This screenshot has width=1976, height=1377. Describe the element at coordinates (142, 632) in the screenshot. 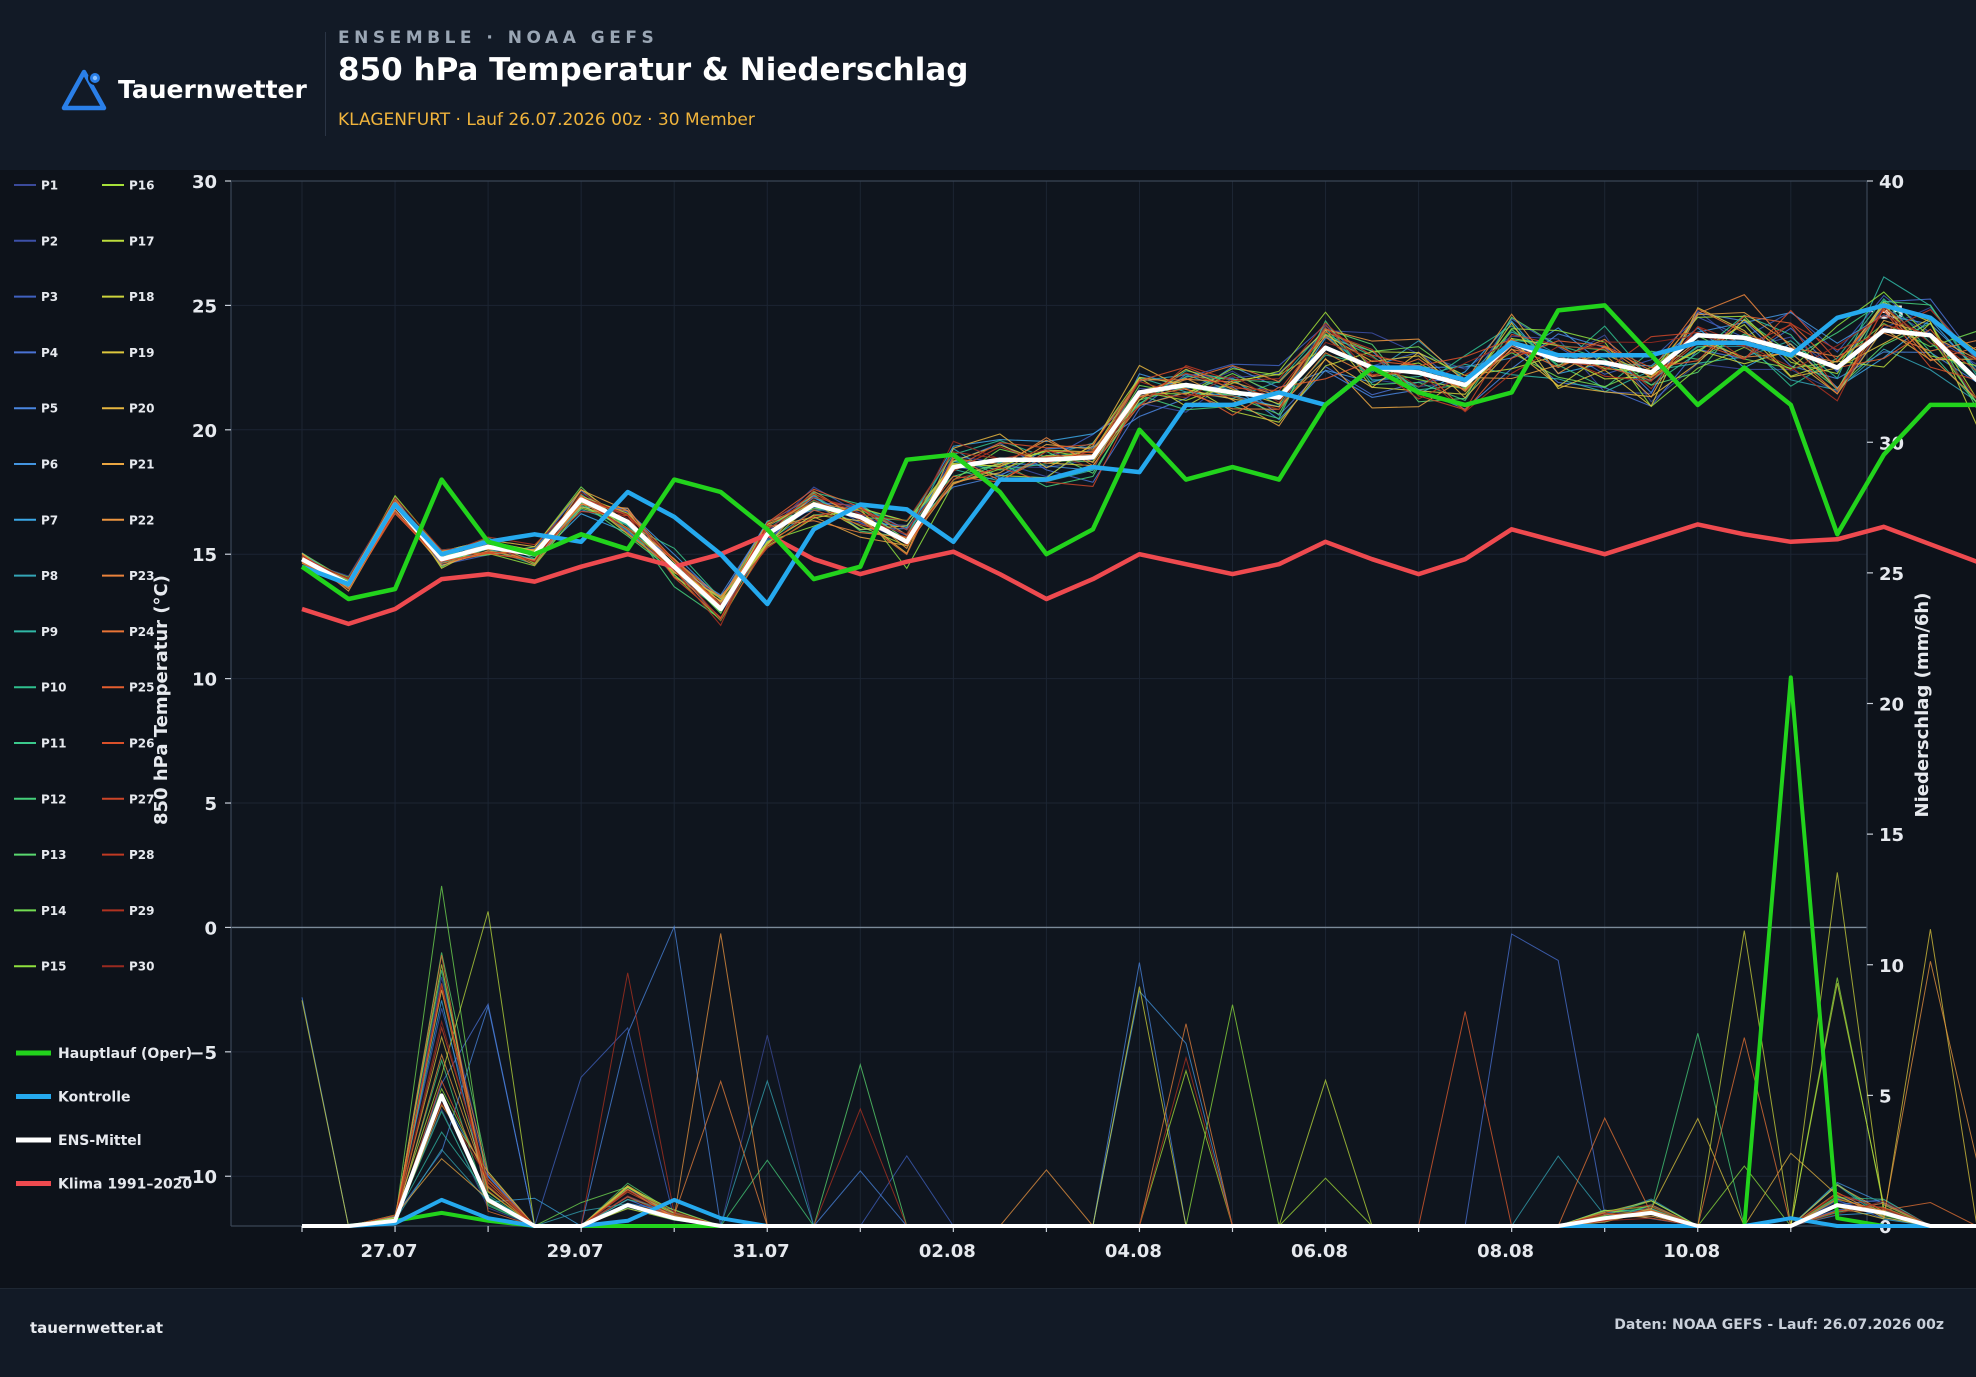

I see `legend-label-p24: P24` at that location.